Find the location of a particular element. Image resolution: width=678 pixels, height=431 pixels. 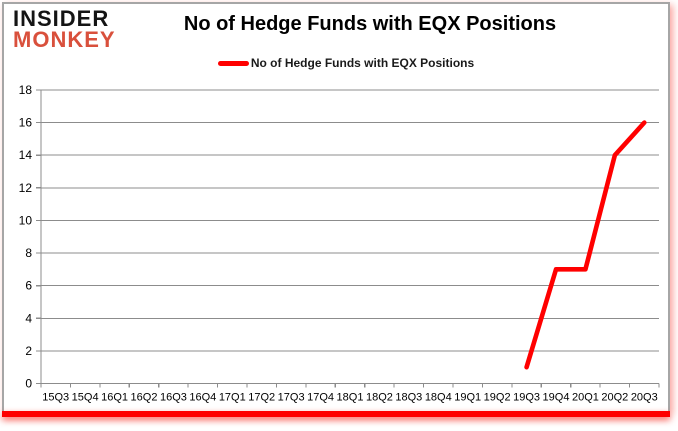

y-tick-label: 18 is located at coordinates (26, 90).